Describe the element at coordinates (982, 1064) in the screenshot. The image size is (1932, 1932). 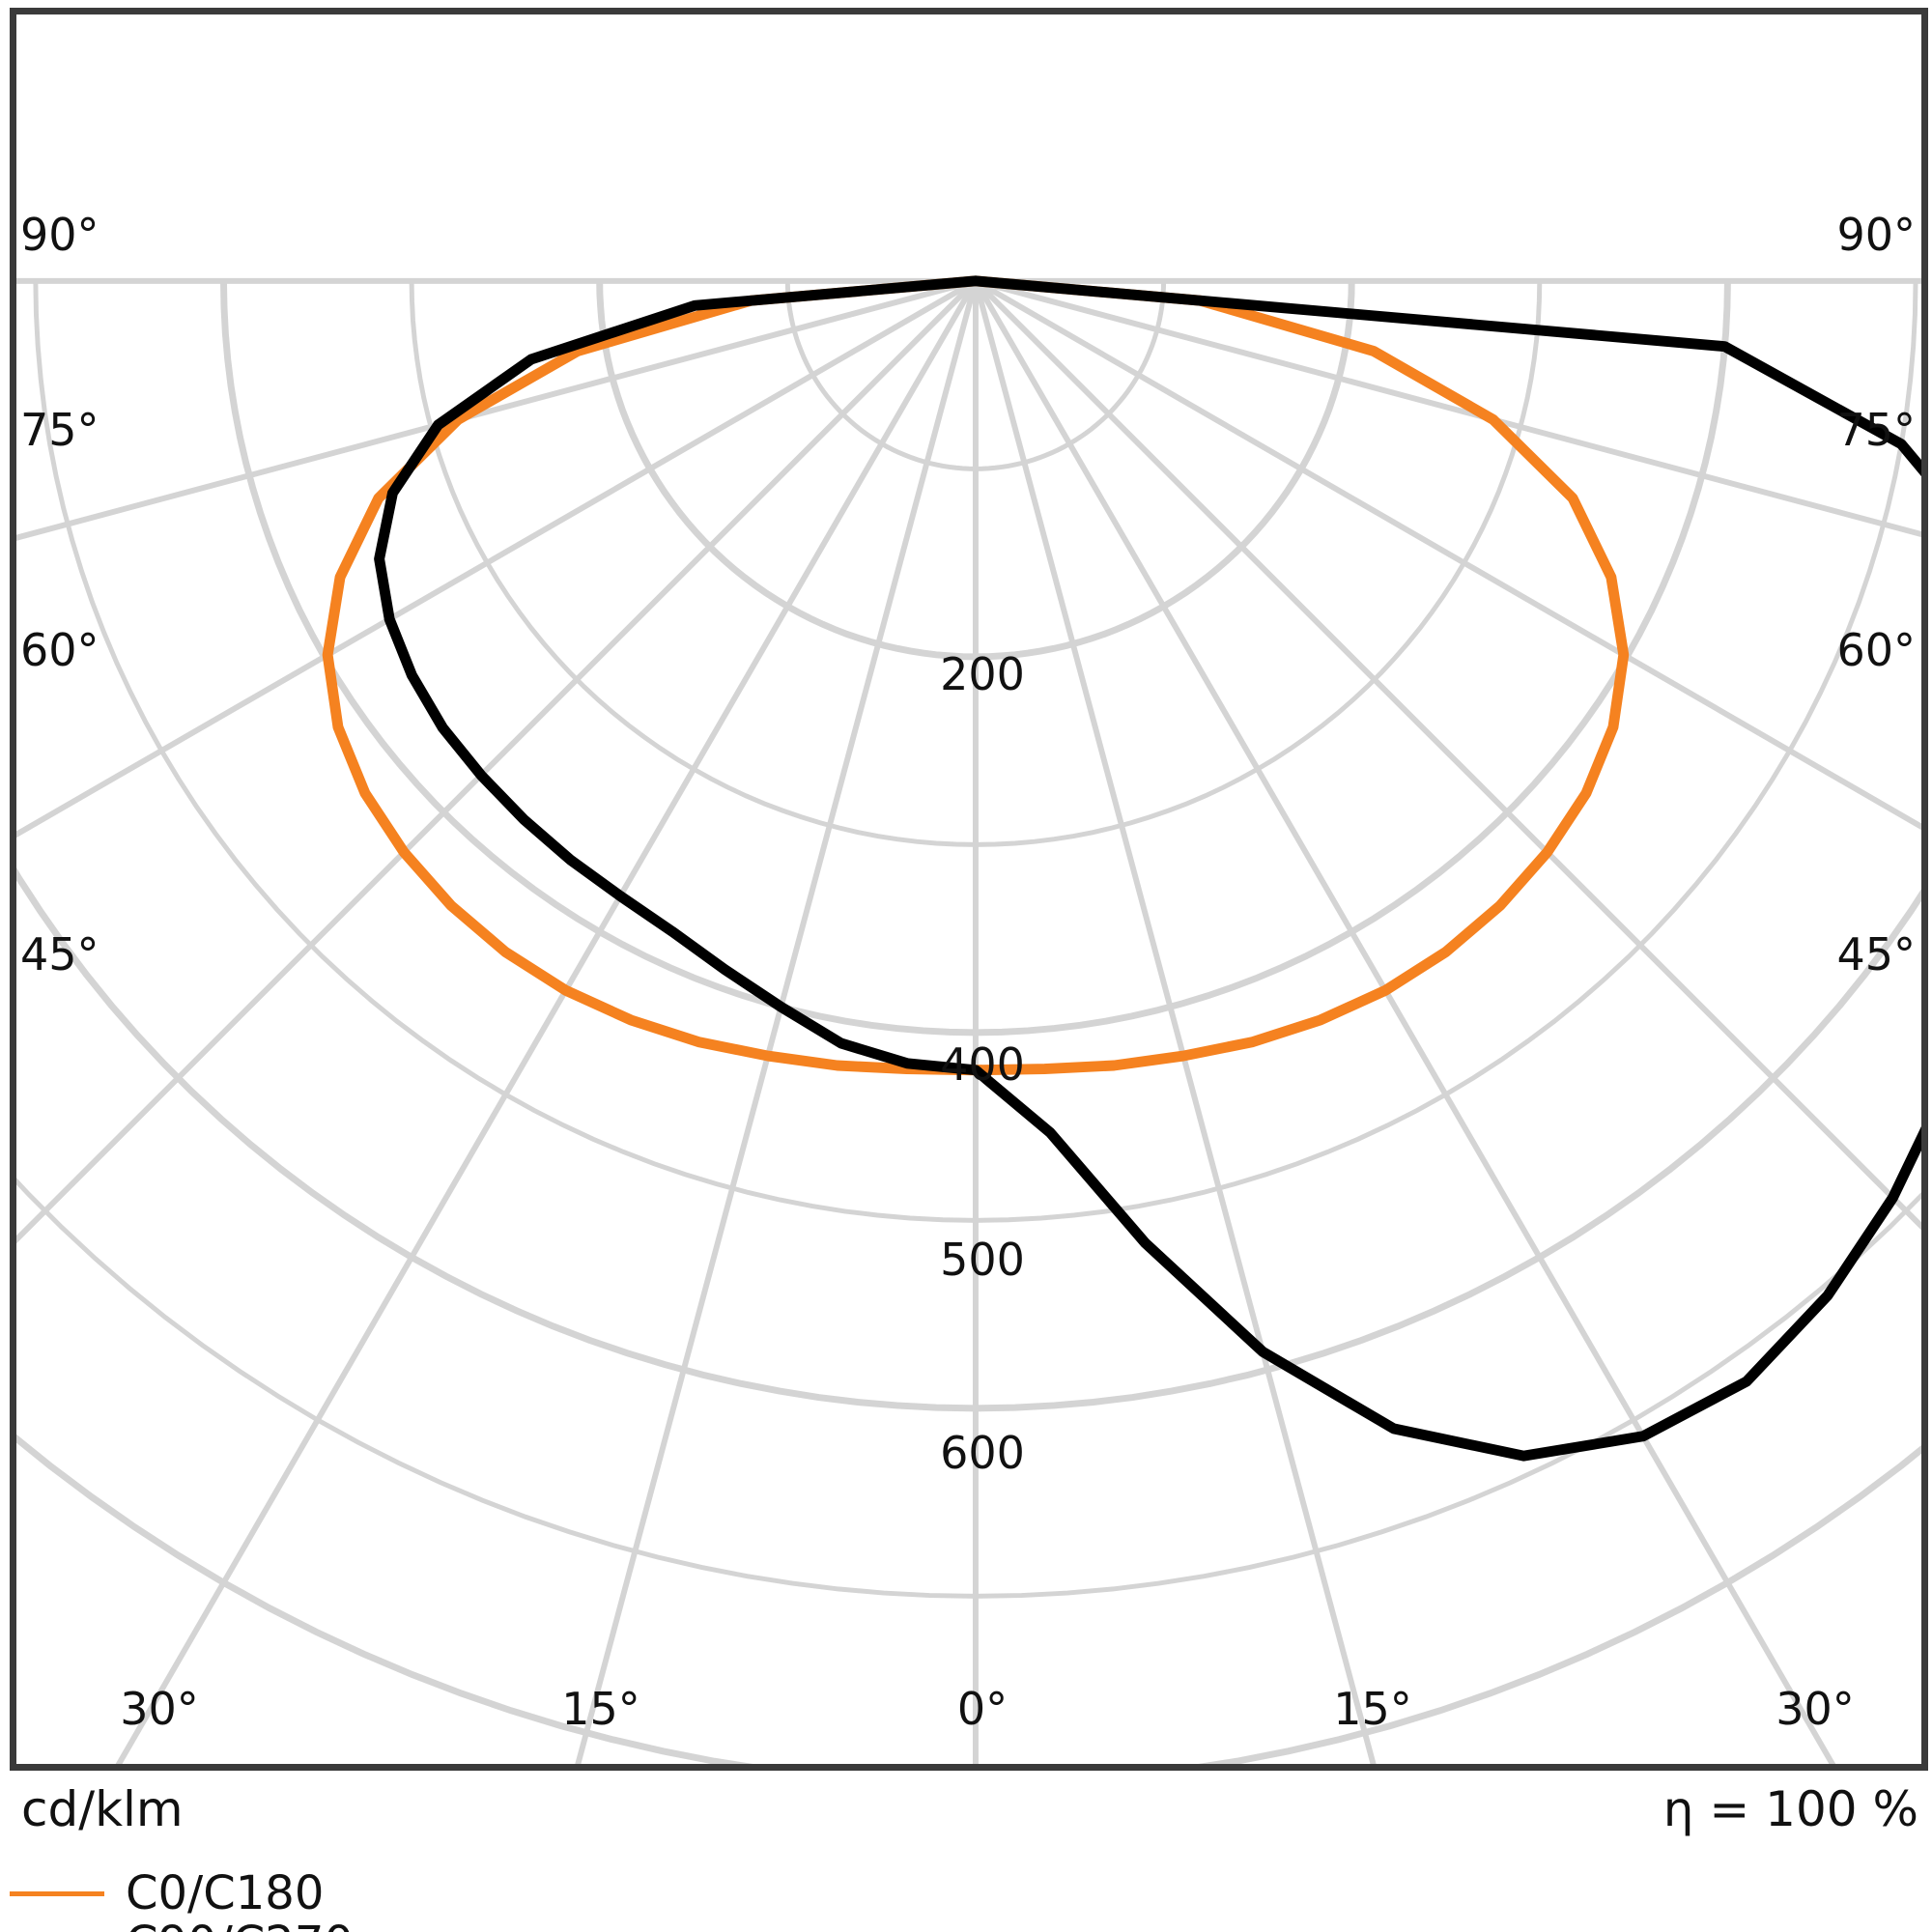
I see `ring-label-400: 400` at that location.